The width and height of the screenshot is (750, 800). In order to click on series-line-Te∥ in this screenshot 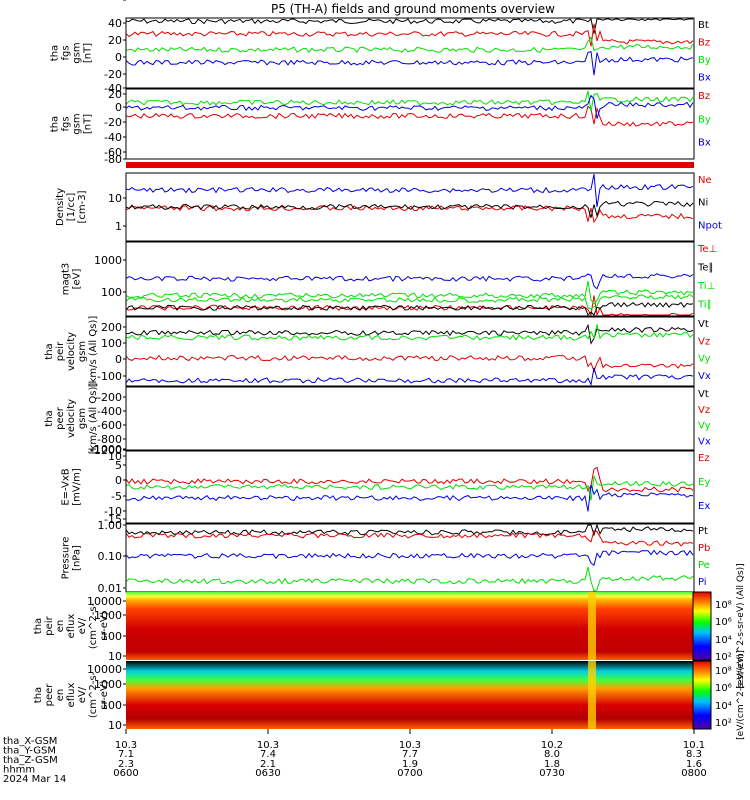, I will do `click(409, 308)`.